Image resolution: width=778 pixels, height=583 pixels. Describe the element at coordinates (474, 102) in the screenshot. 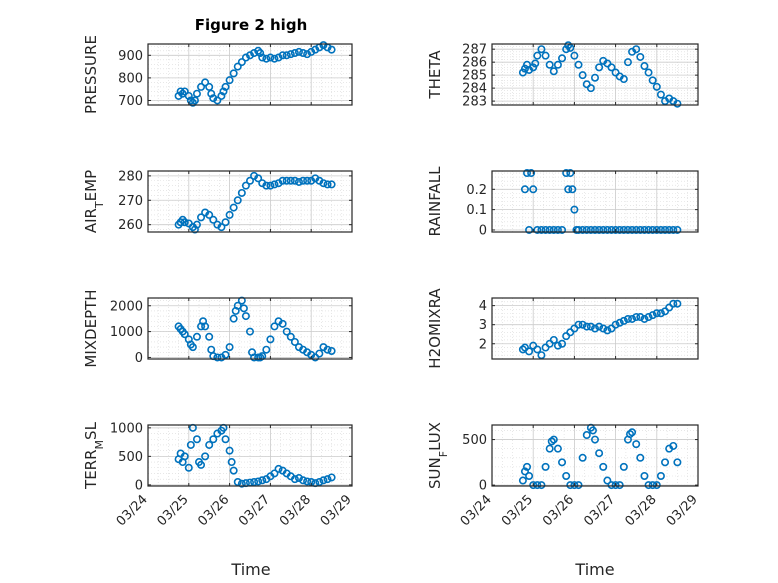

I see `y-tick-label: 283` at that location.